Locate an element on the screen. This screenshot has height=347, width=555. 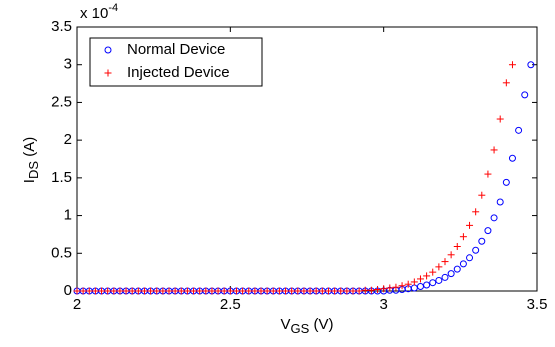
x-tick-label: 3 is located at coordinates (383, 304).